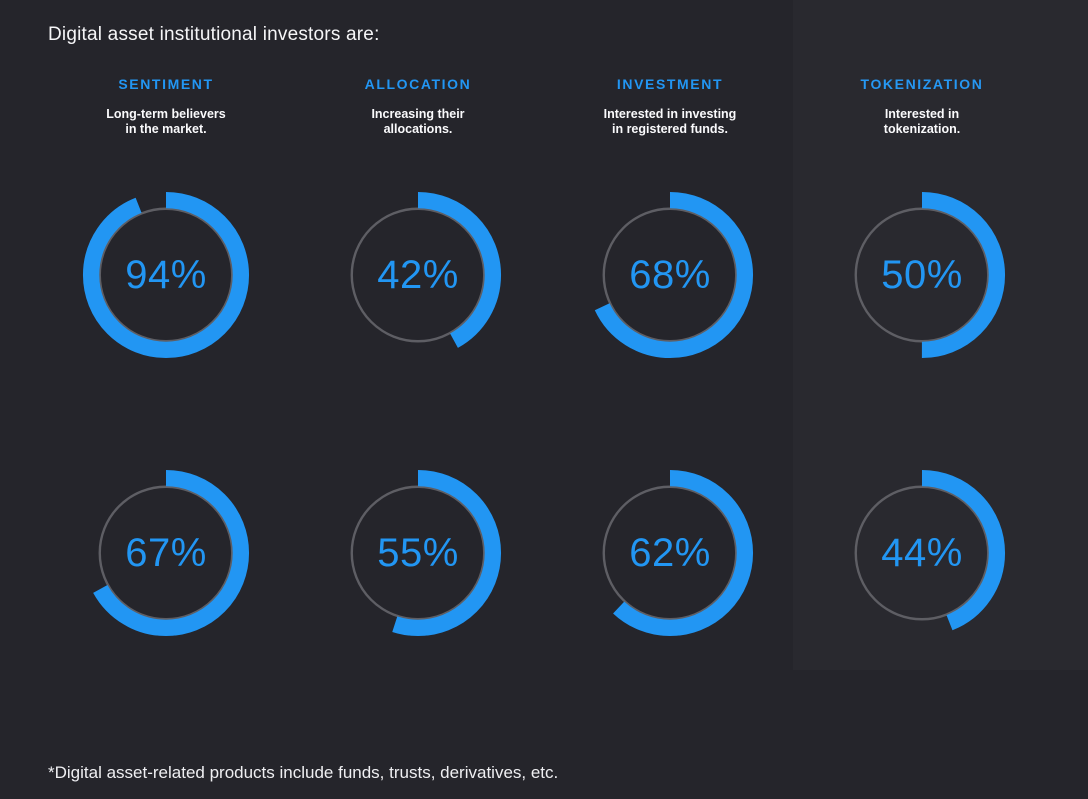 The image size is (1088, 799). I want to click on column-header: SENTIMENT, so click(166, 84).